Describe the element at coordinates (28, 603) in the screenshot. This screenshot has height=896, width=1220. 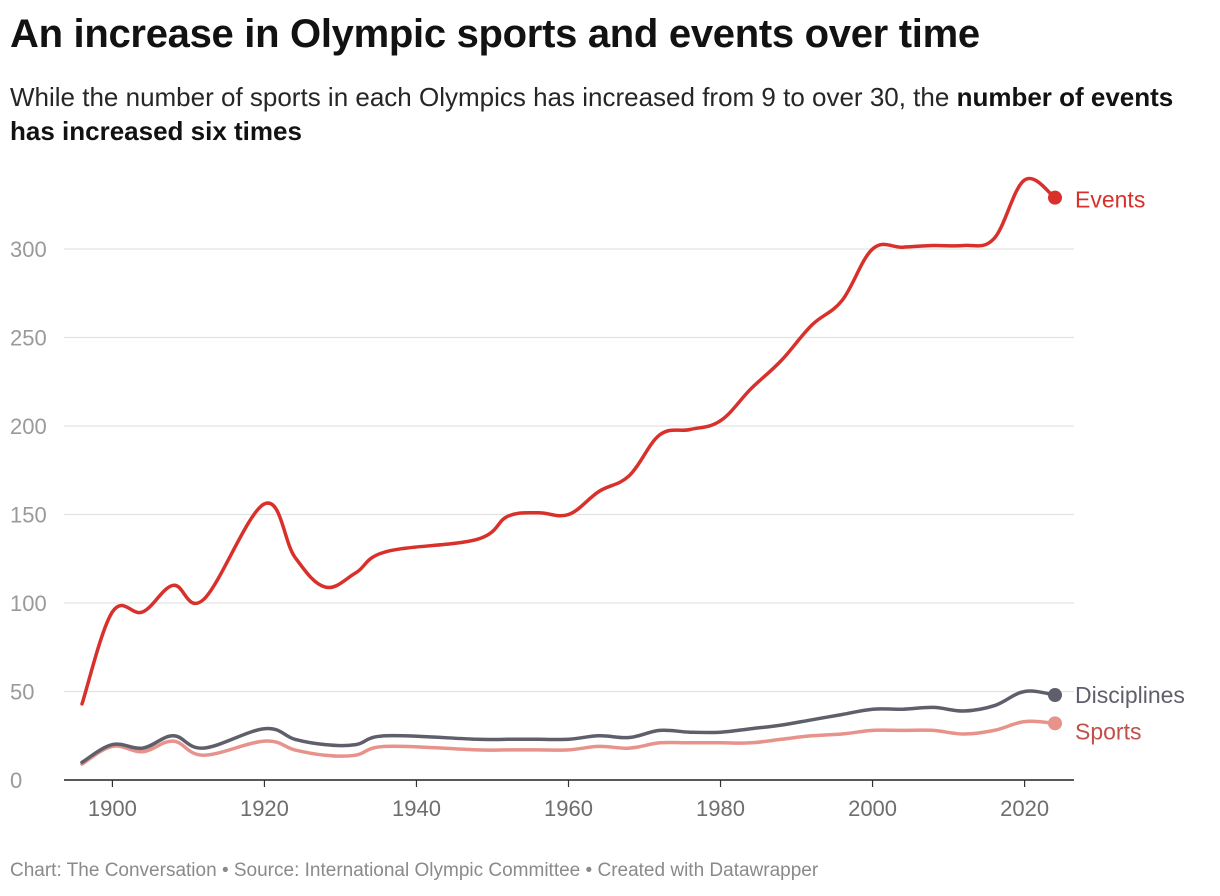
I see `y-tick-label: 100` at that location.